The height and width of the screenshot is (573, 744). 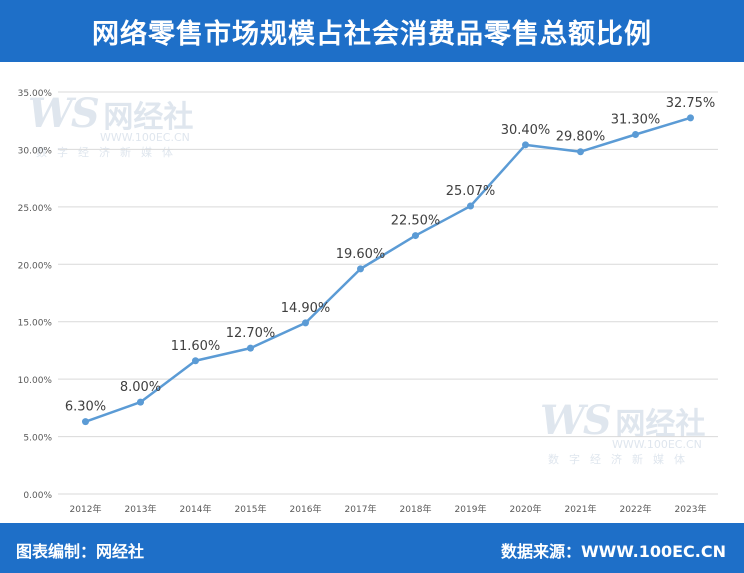 What do you see at coordinates (416, 221) in the screenshot?
I see `data-label: 22.50%` at bounding box center [416, 221].